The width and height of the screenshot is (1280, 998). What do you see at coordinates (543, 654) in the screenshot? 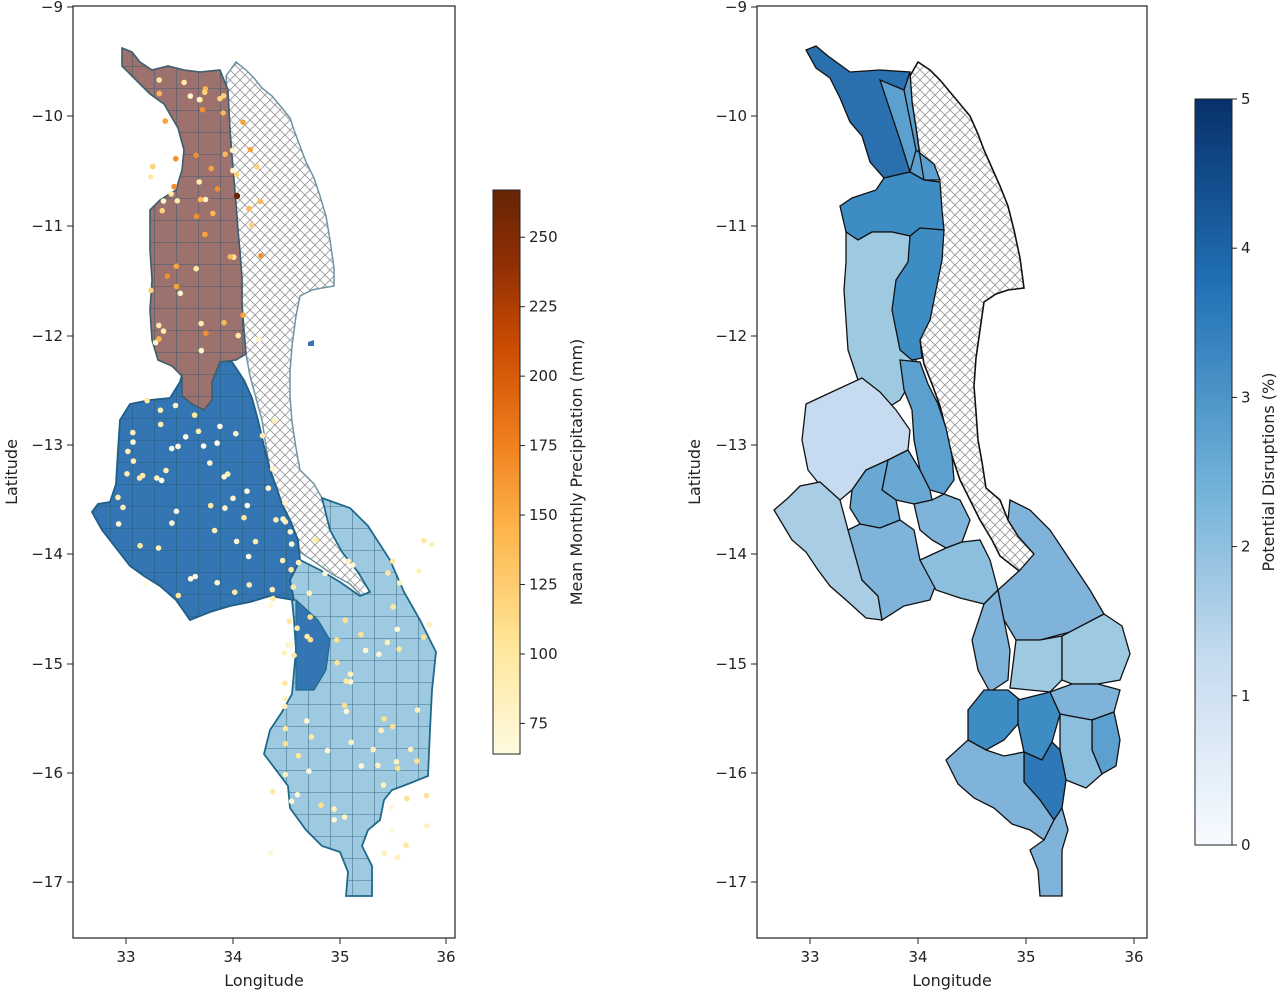
I see `colorbar-tick-label: 100` at bounding box center [543, 654].